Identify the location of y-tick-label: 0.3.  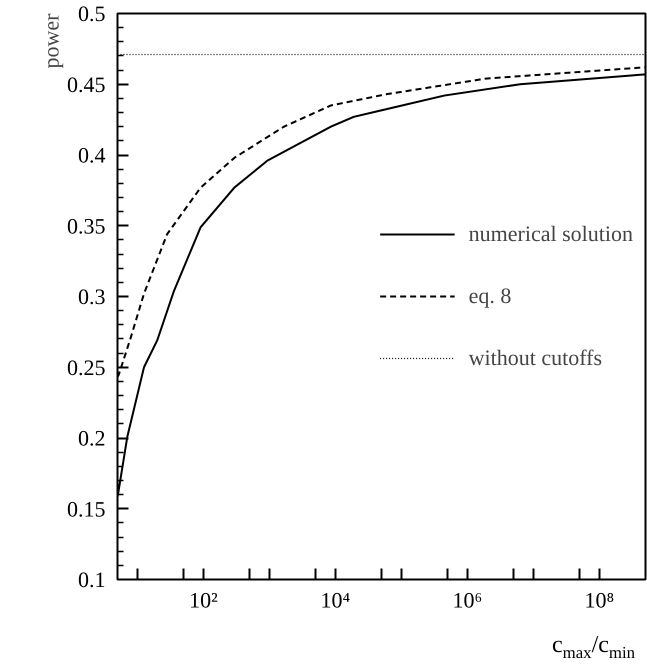
(92, 296).